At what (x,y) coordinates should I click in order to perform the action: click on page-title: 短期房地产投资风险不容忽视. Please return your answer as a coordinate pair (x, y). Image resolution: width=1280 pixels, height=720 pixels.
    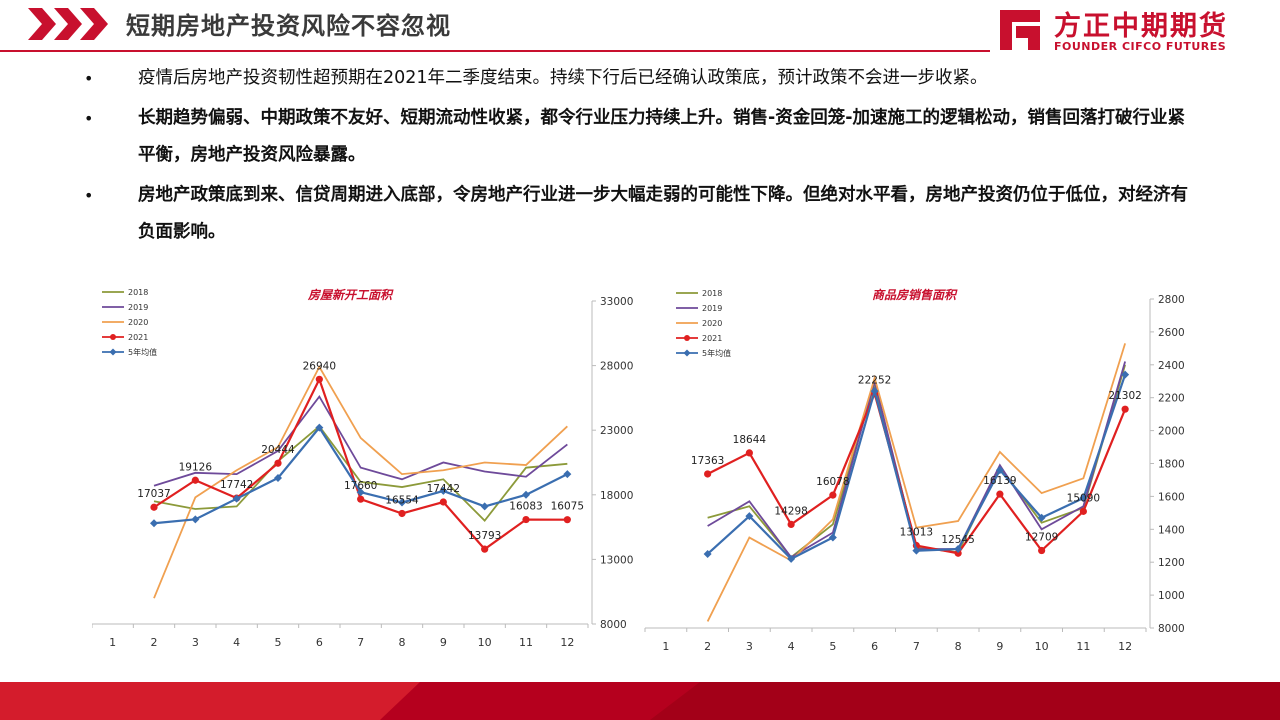
    Looking at the image, I should click on (288, 26).